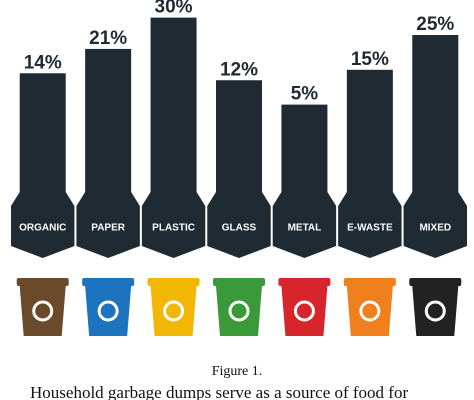 This screenshot has height=400, width=474. I want to click on value-label: 14%, so click(43, 62).